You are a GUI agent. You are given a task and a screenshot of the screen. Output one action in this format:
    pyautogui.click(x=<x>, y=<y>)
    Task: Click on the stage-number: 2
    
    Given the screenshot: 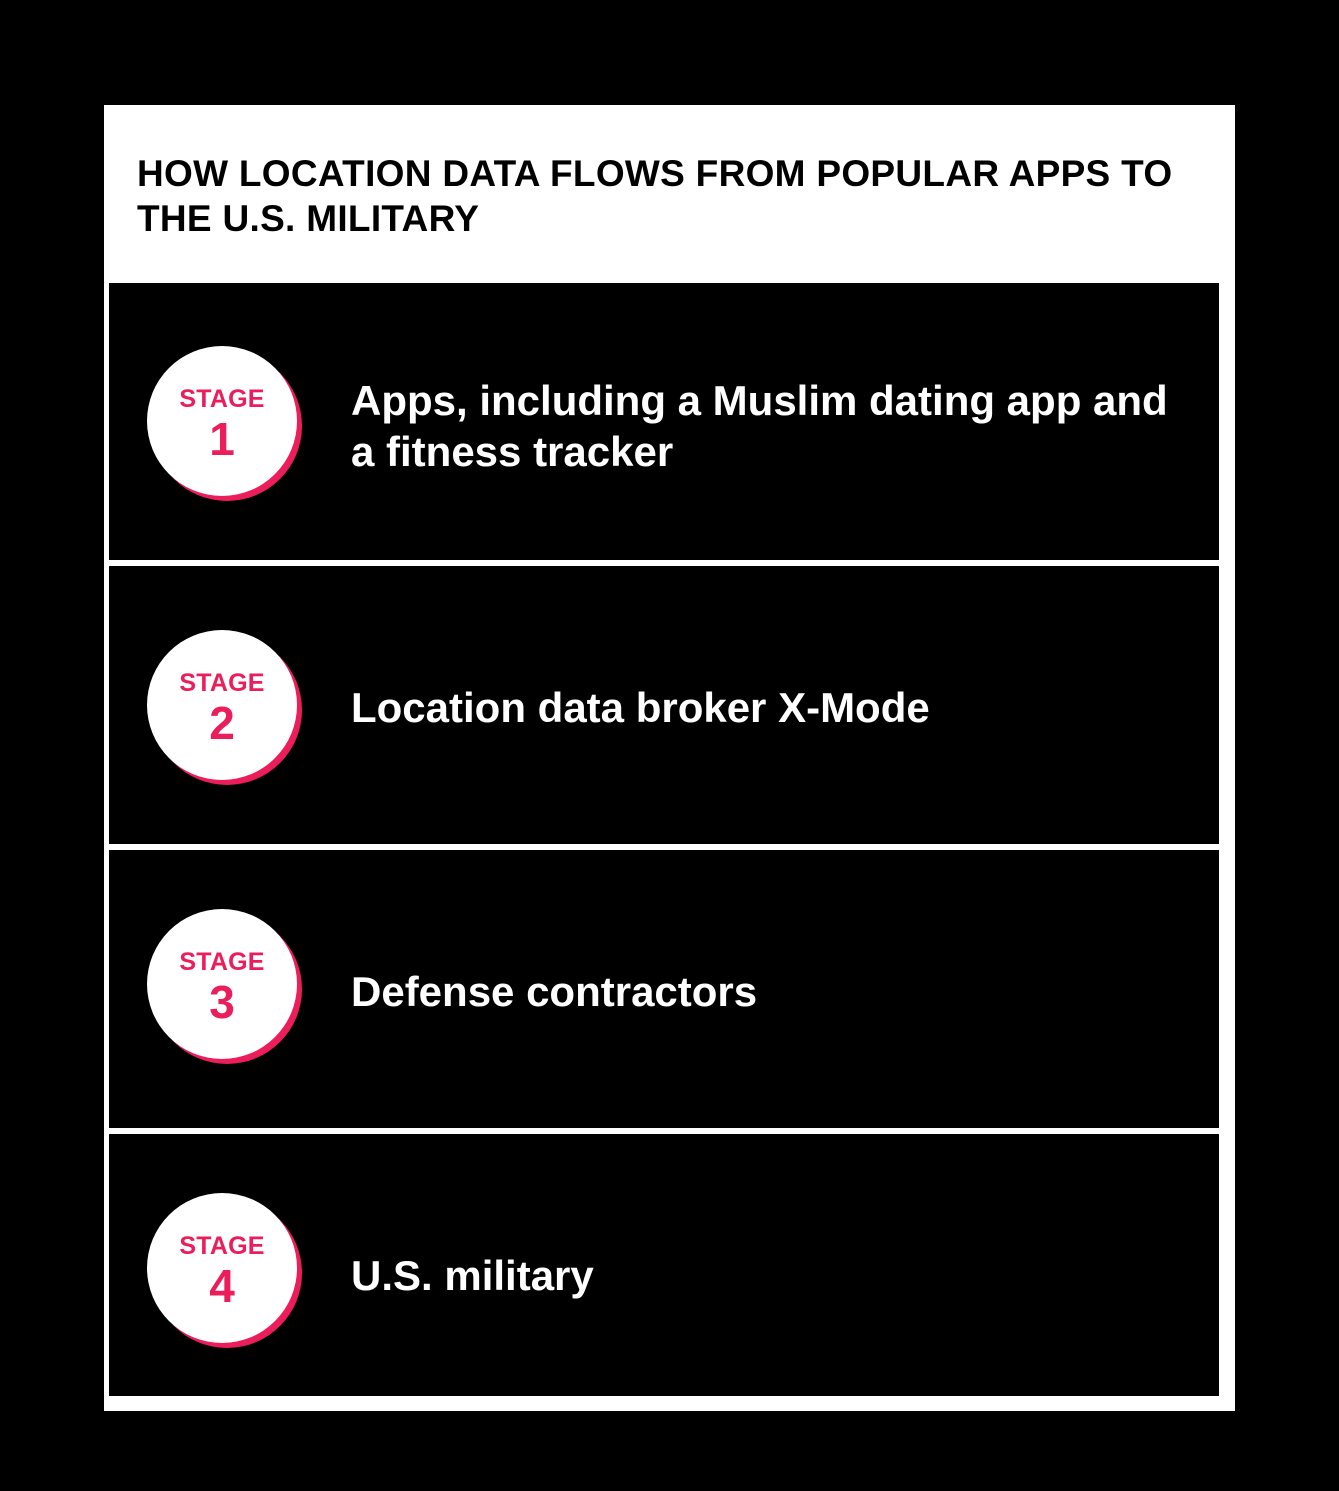 What is the action you would take?
    pyautogui.click(x=222, y=723)
    